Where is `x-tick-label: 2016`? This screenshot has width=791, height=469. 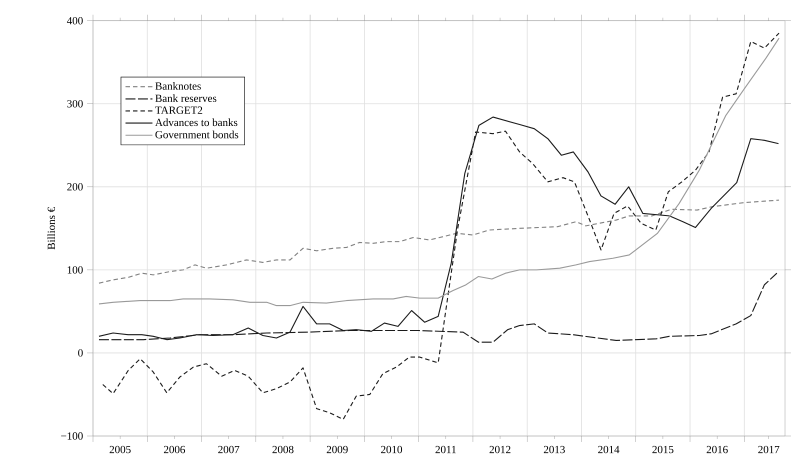
x-tick-label: 2016 is located at coordinates (717, 450).